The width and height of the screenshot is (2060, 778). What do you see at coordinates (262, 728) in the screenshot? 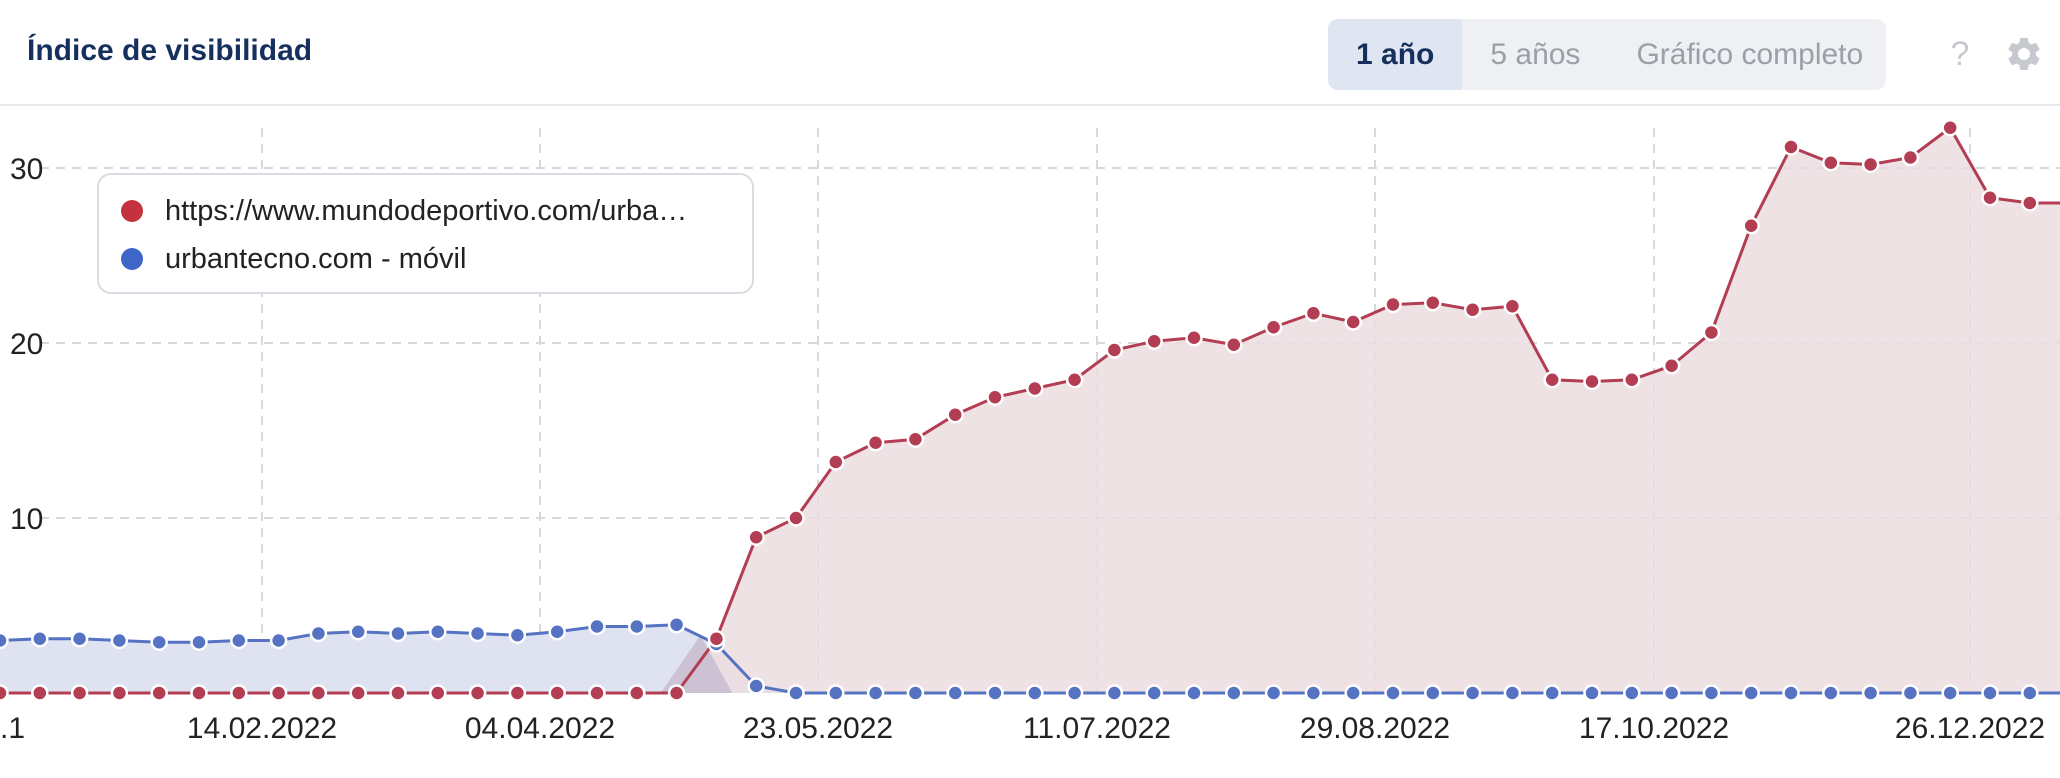
I see `x-tick-label: 14.02.2022` at bounding box center [262, 728].